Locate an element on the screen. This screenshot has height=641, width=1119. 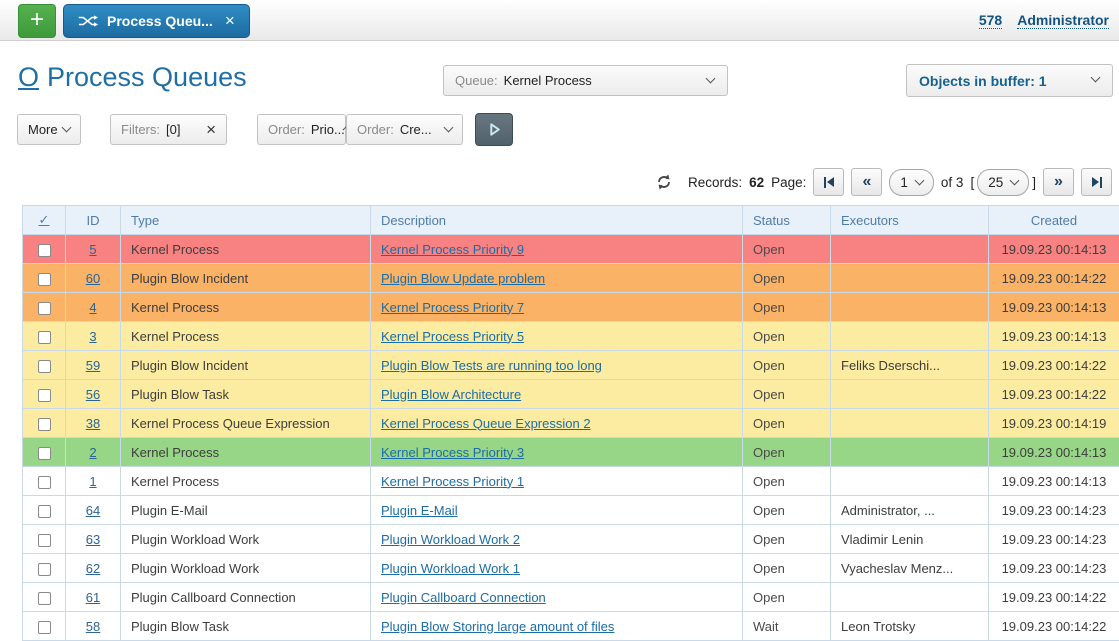
run-button is located at coordinates (494, 129).